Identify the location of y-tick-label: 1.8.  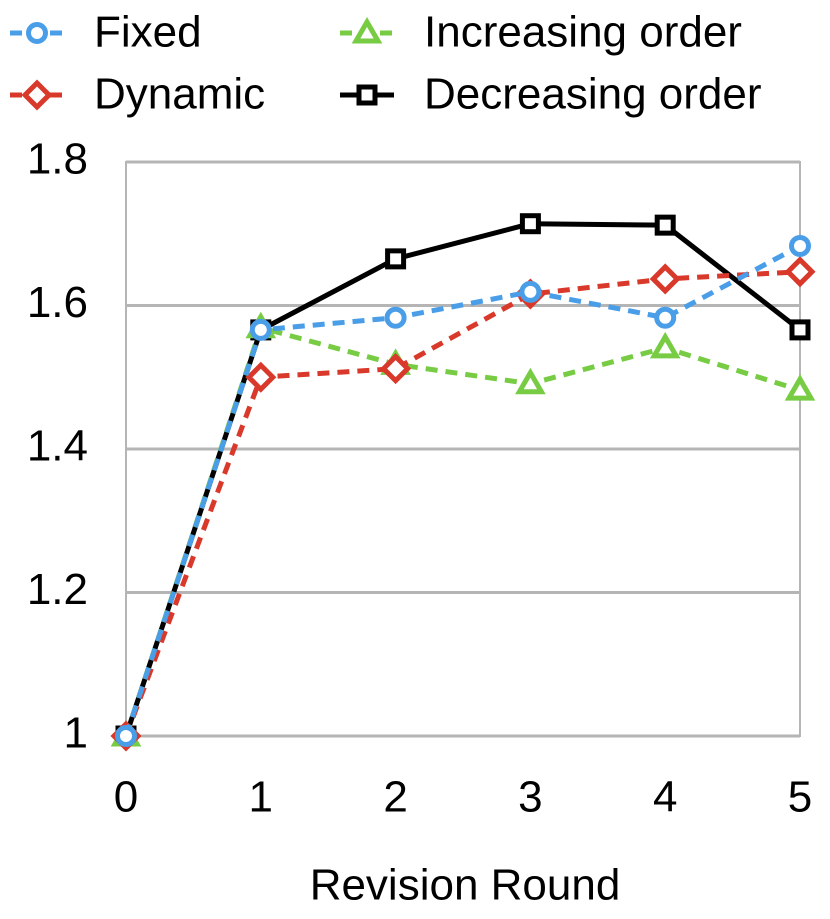
(57, 159).